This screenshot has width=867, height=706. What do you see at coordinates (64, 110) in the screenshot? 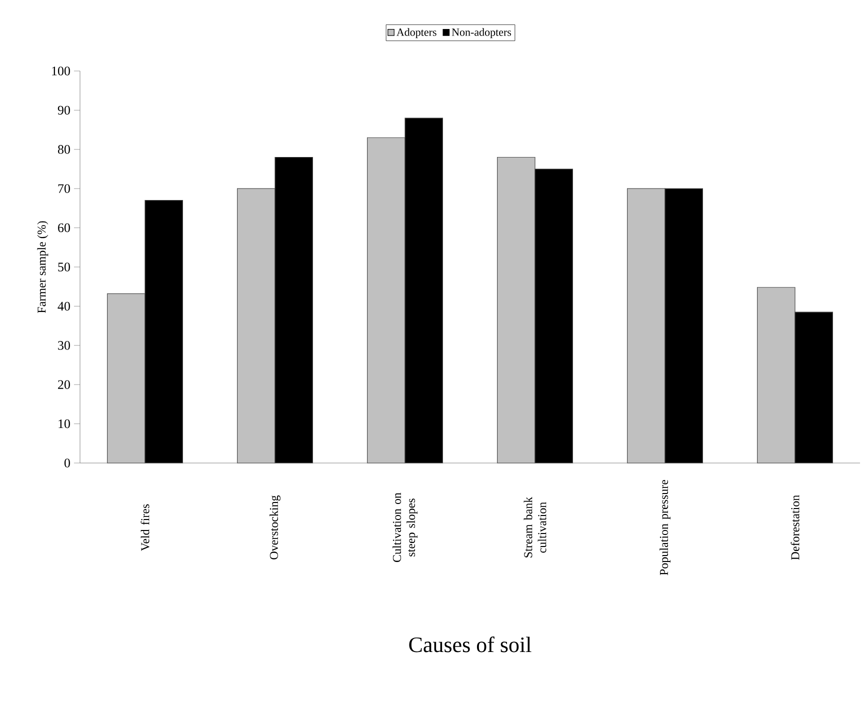
I see `y-tick-label: 90` at bounding box center [64, 110].